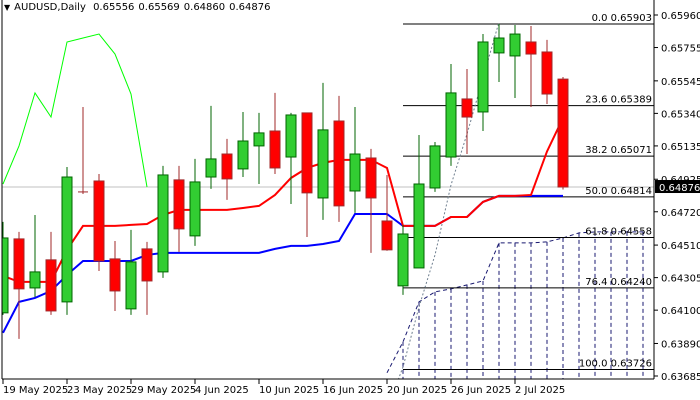 Image resolution: width=700 pixels, height=400 pixels. I want to click on close-value: 0.64876, so click(250, 7).